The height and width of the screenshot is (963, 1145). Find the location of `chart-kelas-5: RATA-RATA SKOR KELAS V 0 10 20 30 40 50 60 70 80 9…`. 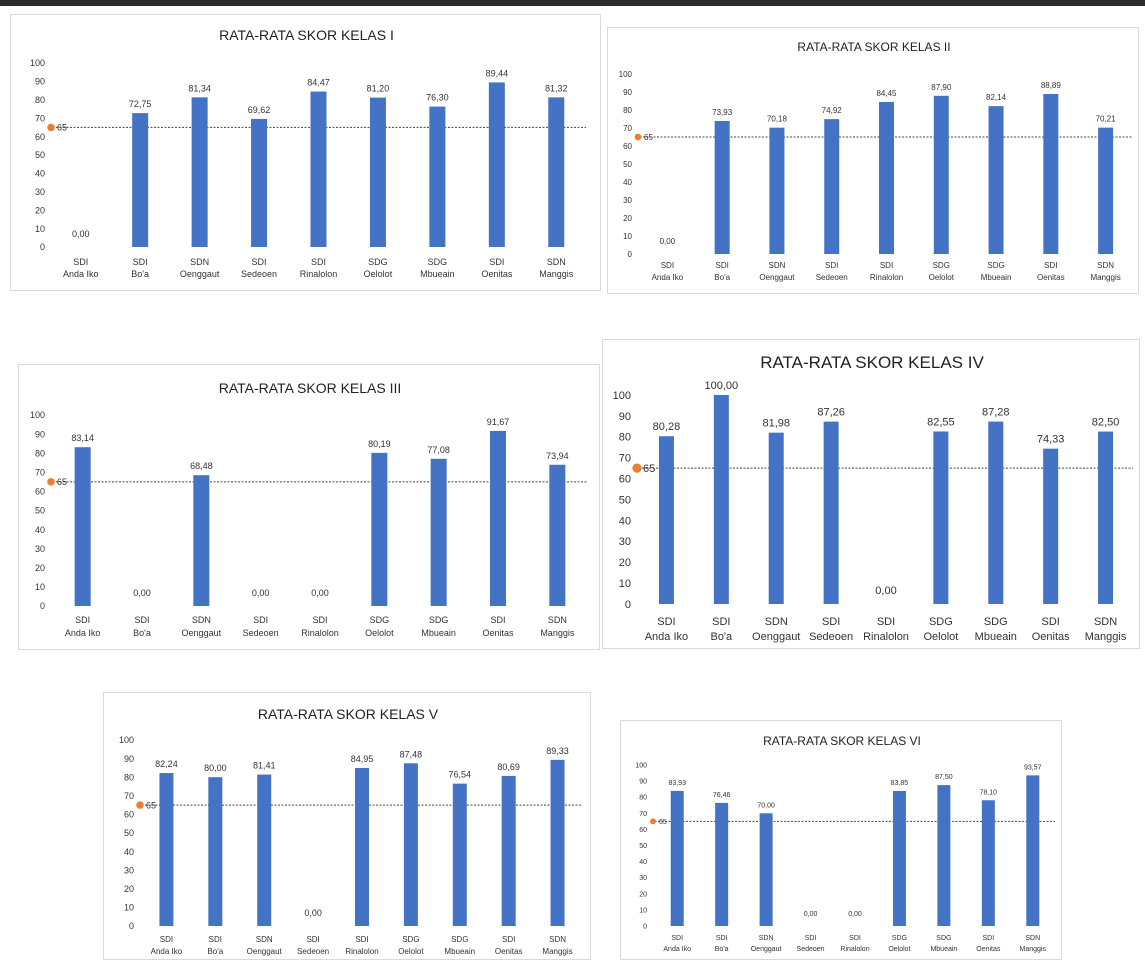

chart-kelas-5: RATA-RATA SKOR KELAS V 0 10 20 30 40 50 60 70 80 9… is located at coordinates (347, 826).